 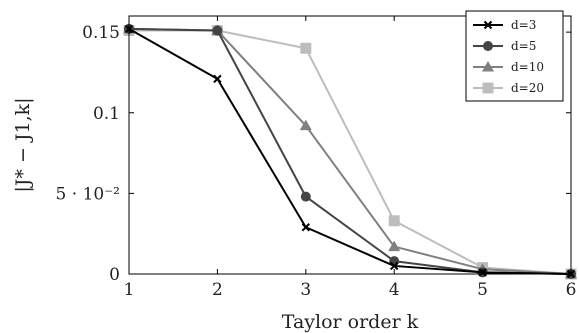 What do you see at coordinates (504, 46) in the screenshot?
I see `legend-item-d5: d=5` at bounding box center [504, 46].